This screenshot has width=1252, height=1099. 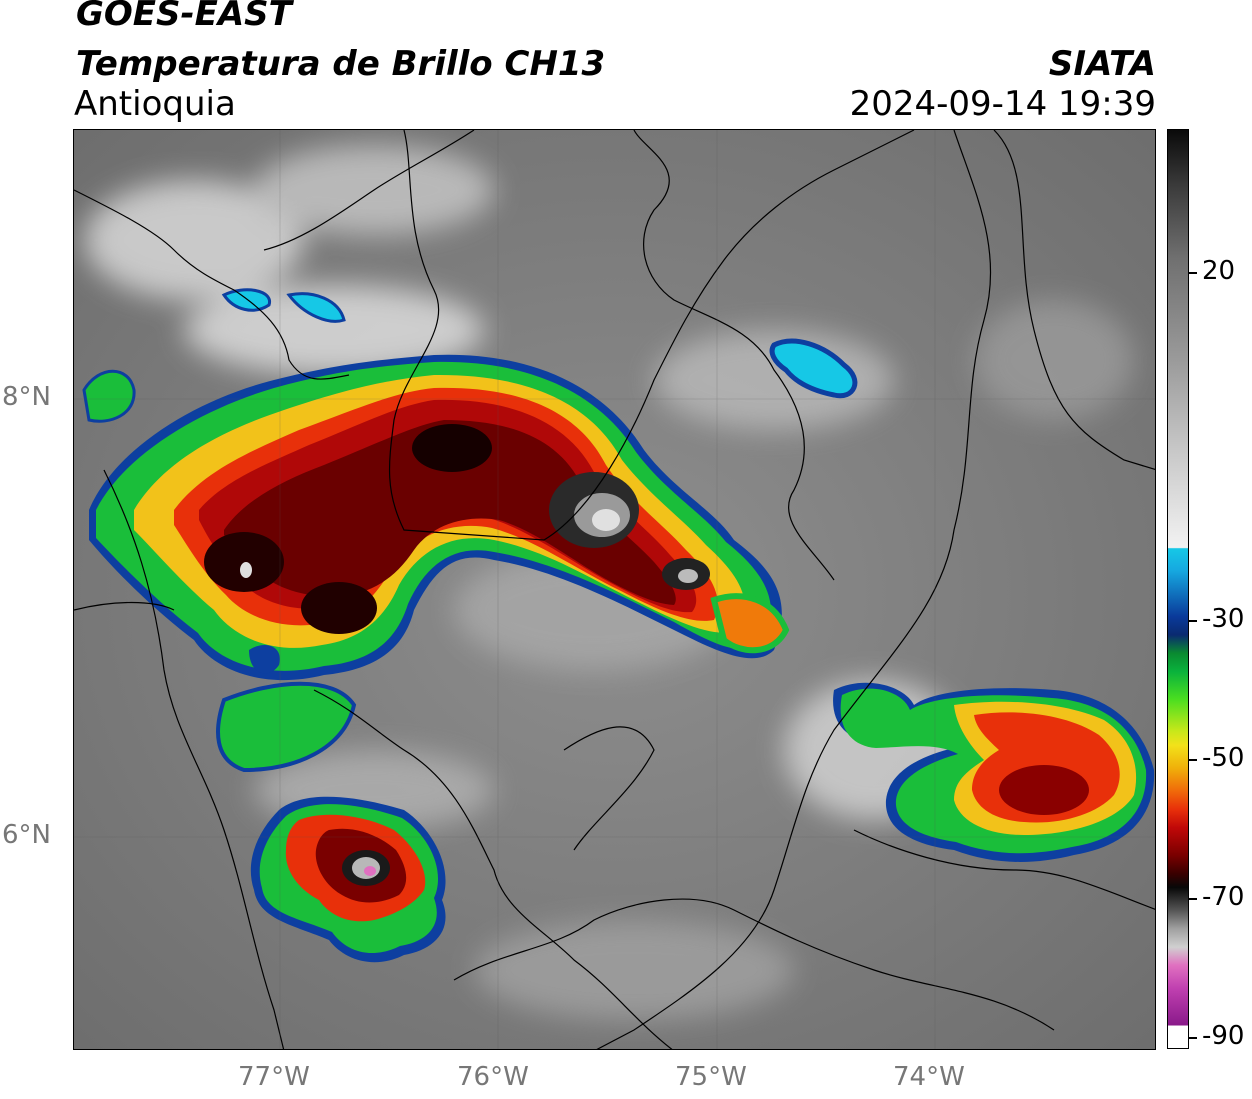 I want to click on colorbar-label-minus50: -50, so click(x=1223, y=758).